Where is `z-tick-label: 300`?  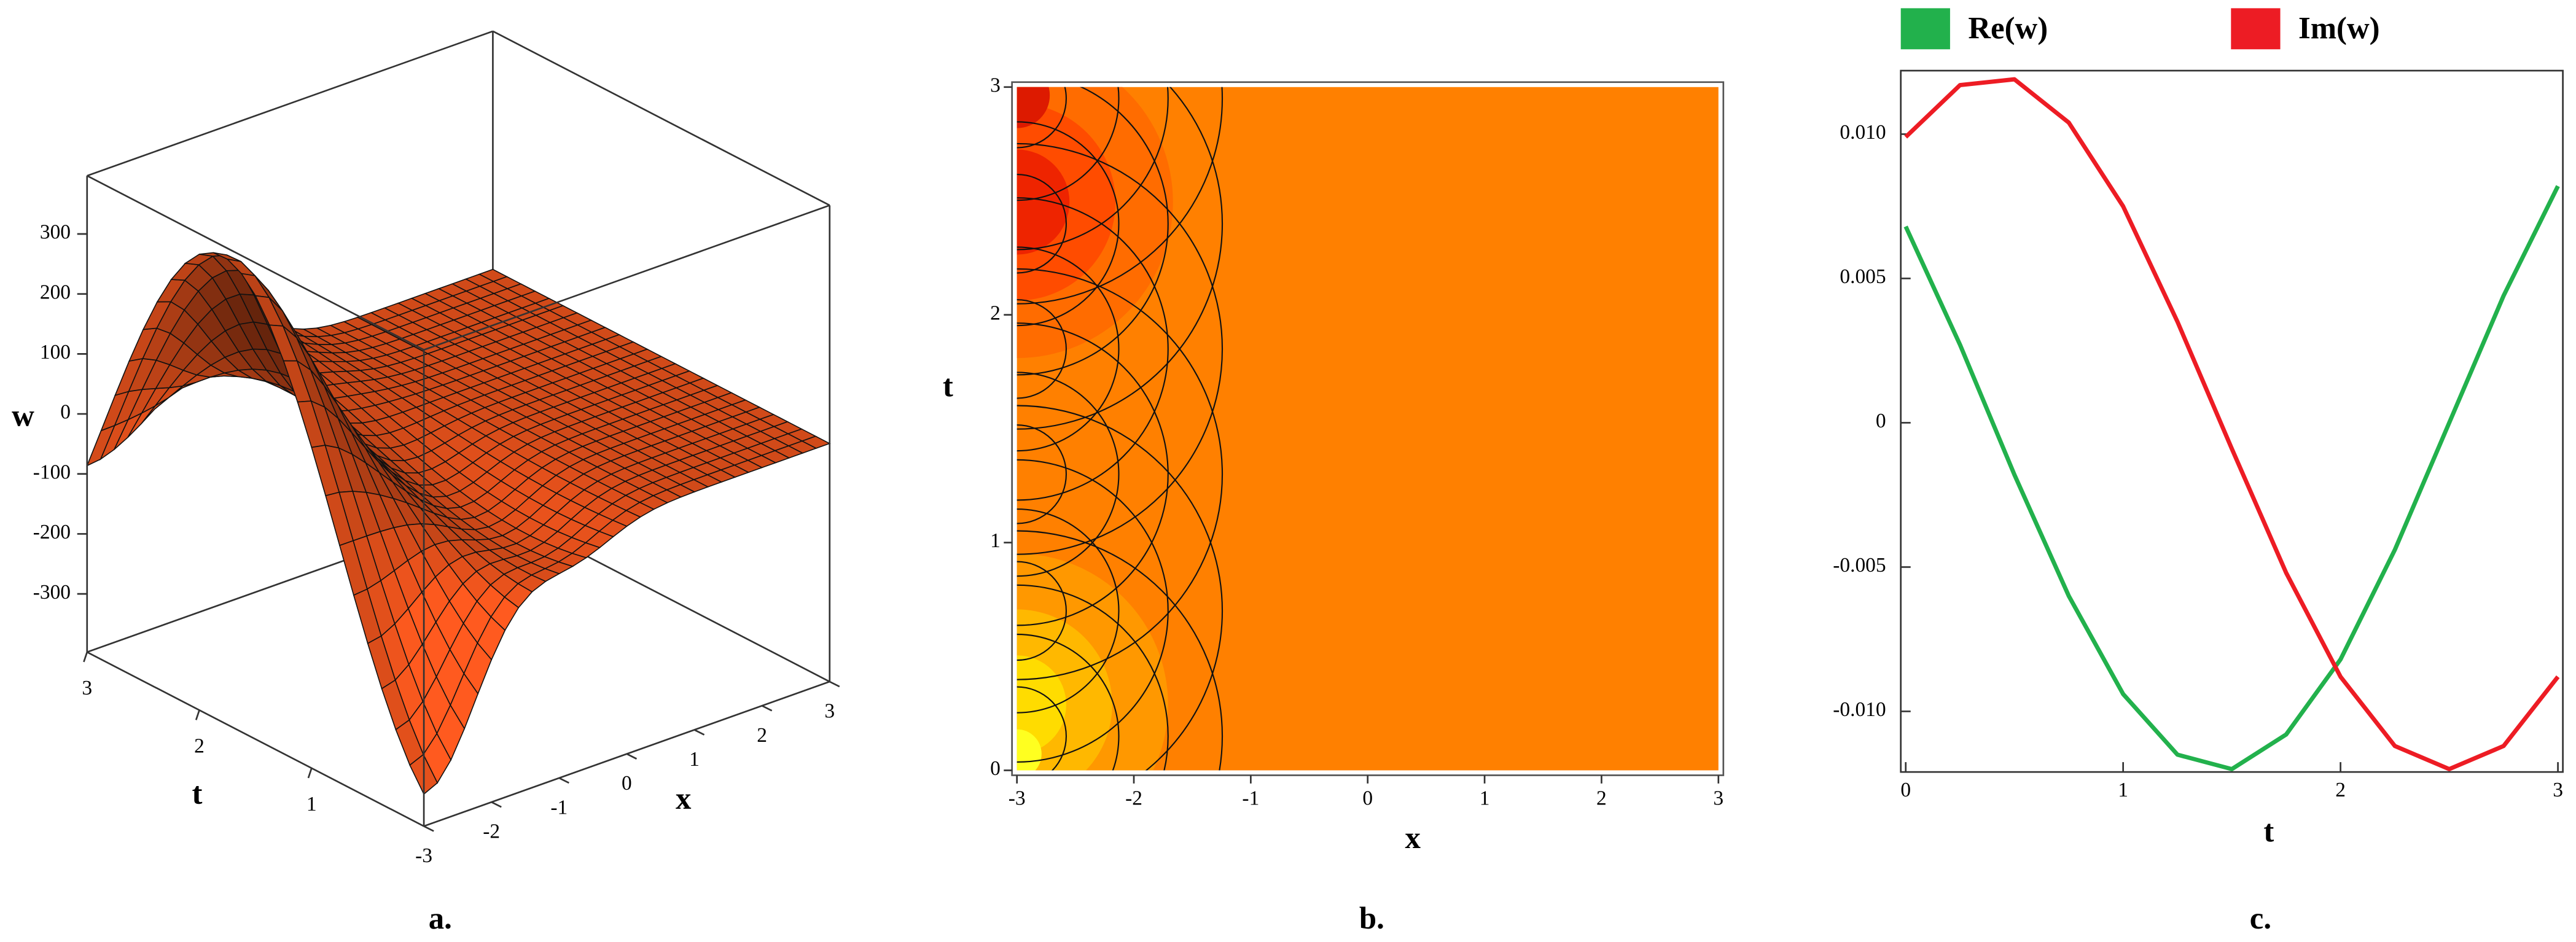 z-tick-label: 300 is located at coordinates (55, 232).